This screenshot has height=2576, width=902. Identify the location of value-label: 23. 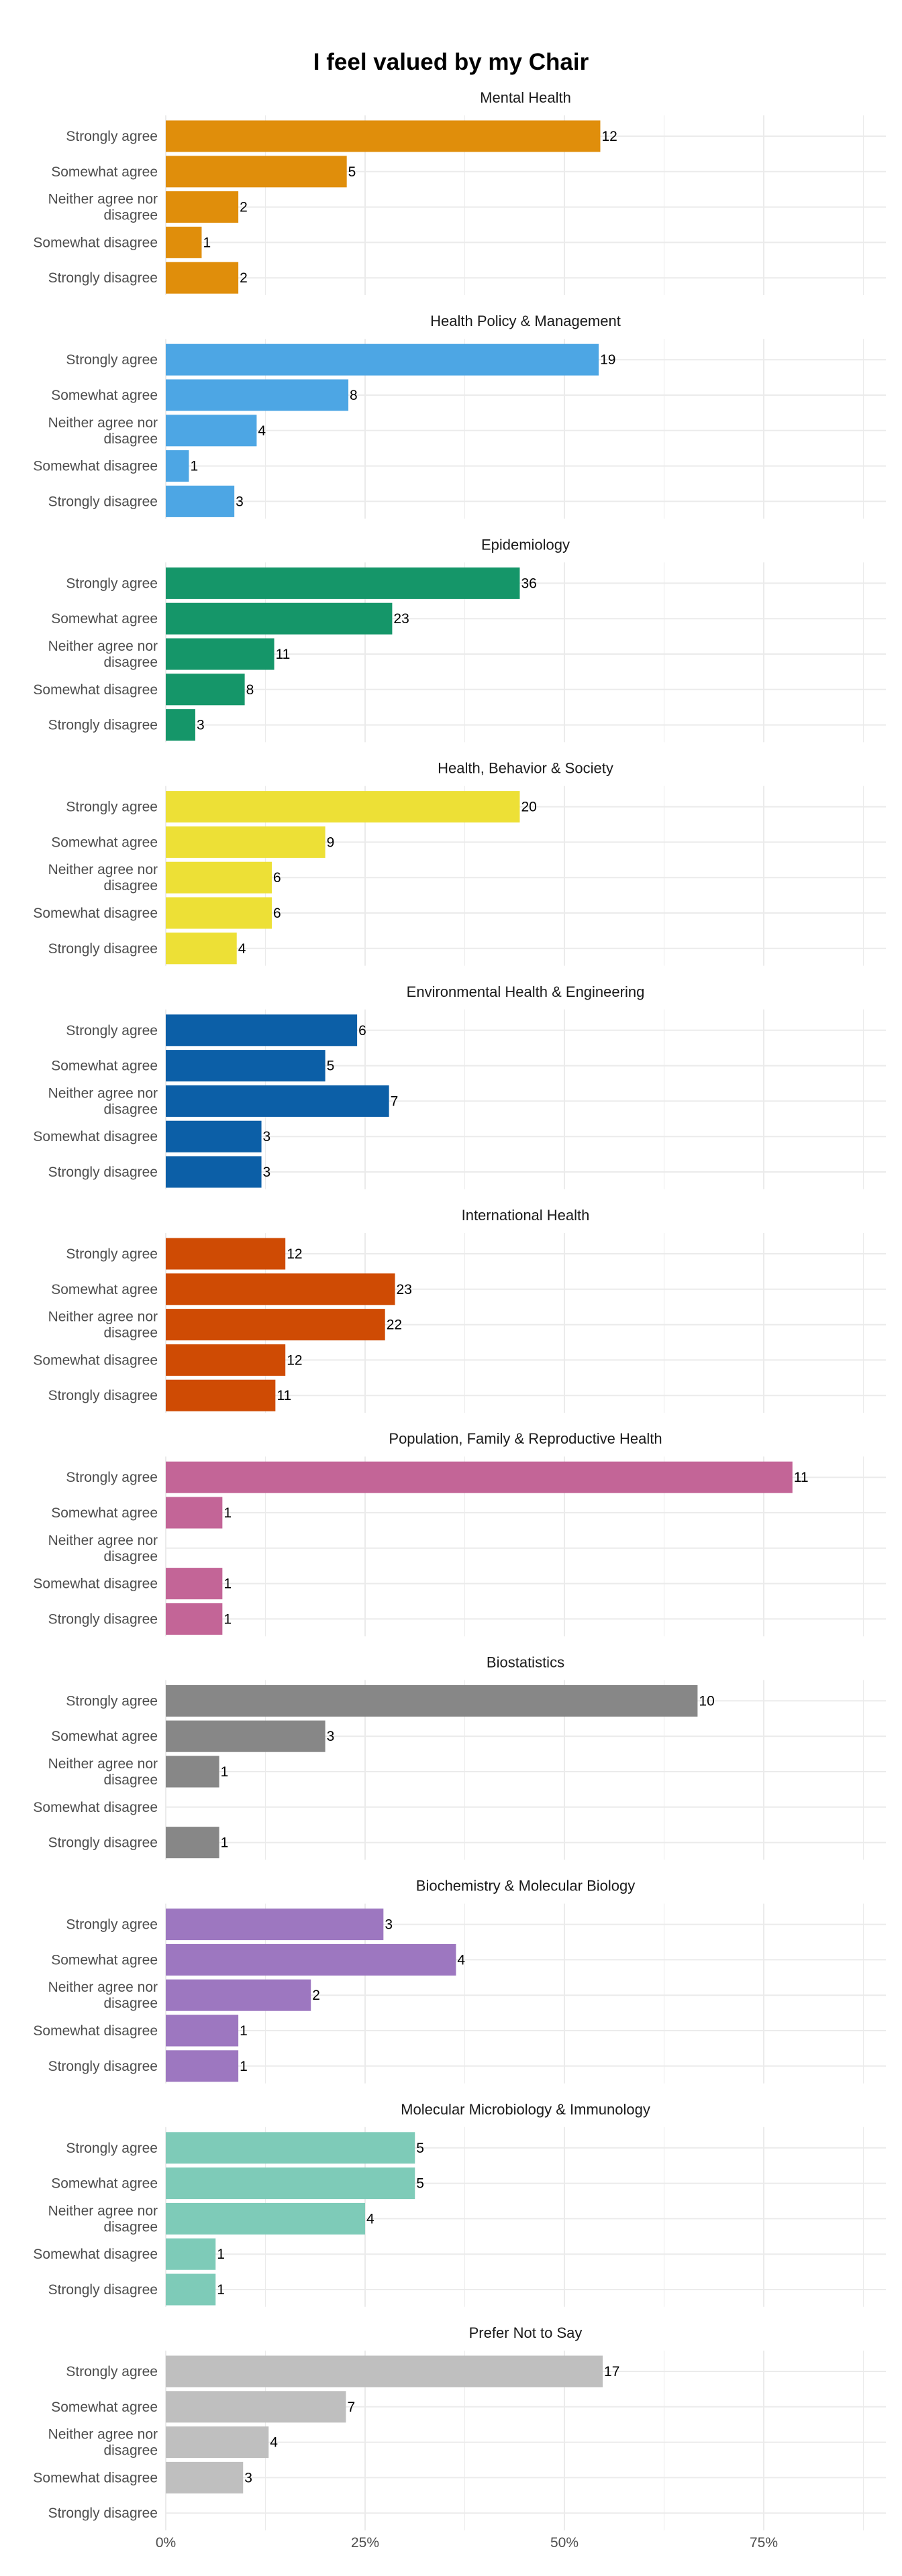
(404, 1289).